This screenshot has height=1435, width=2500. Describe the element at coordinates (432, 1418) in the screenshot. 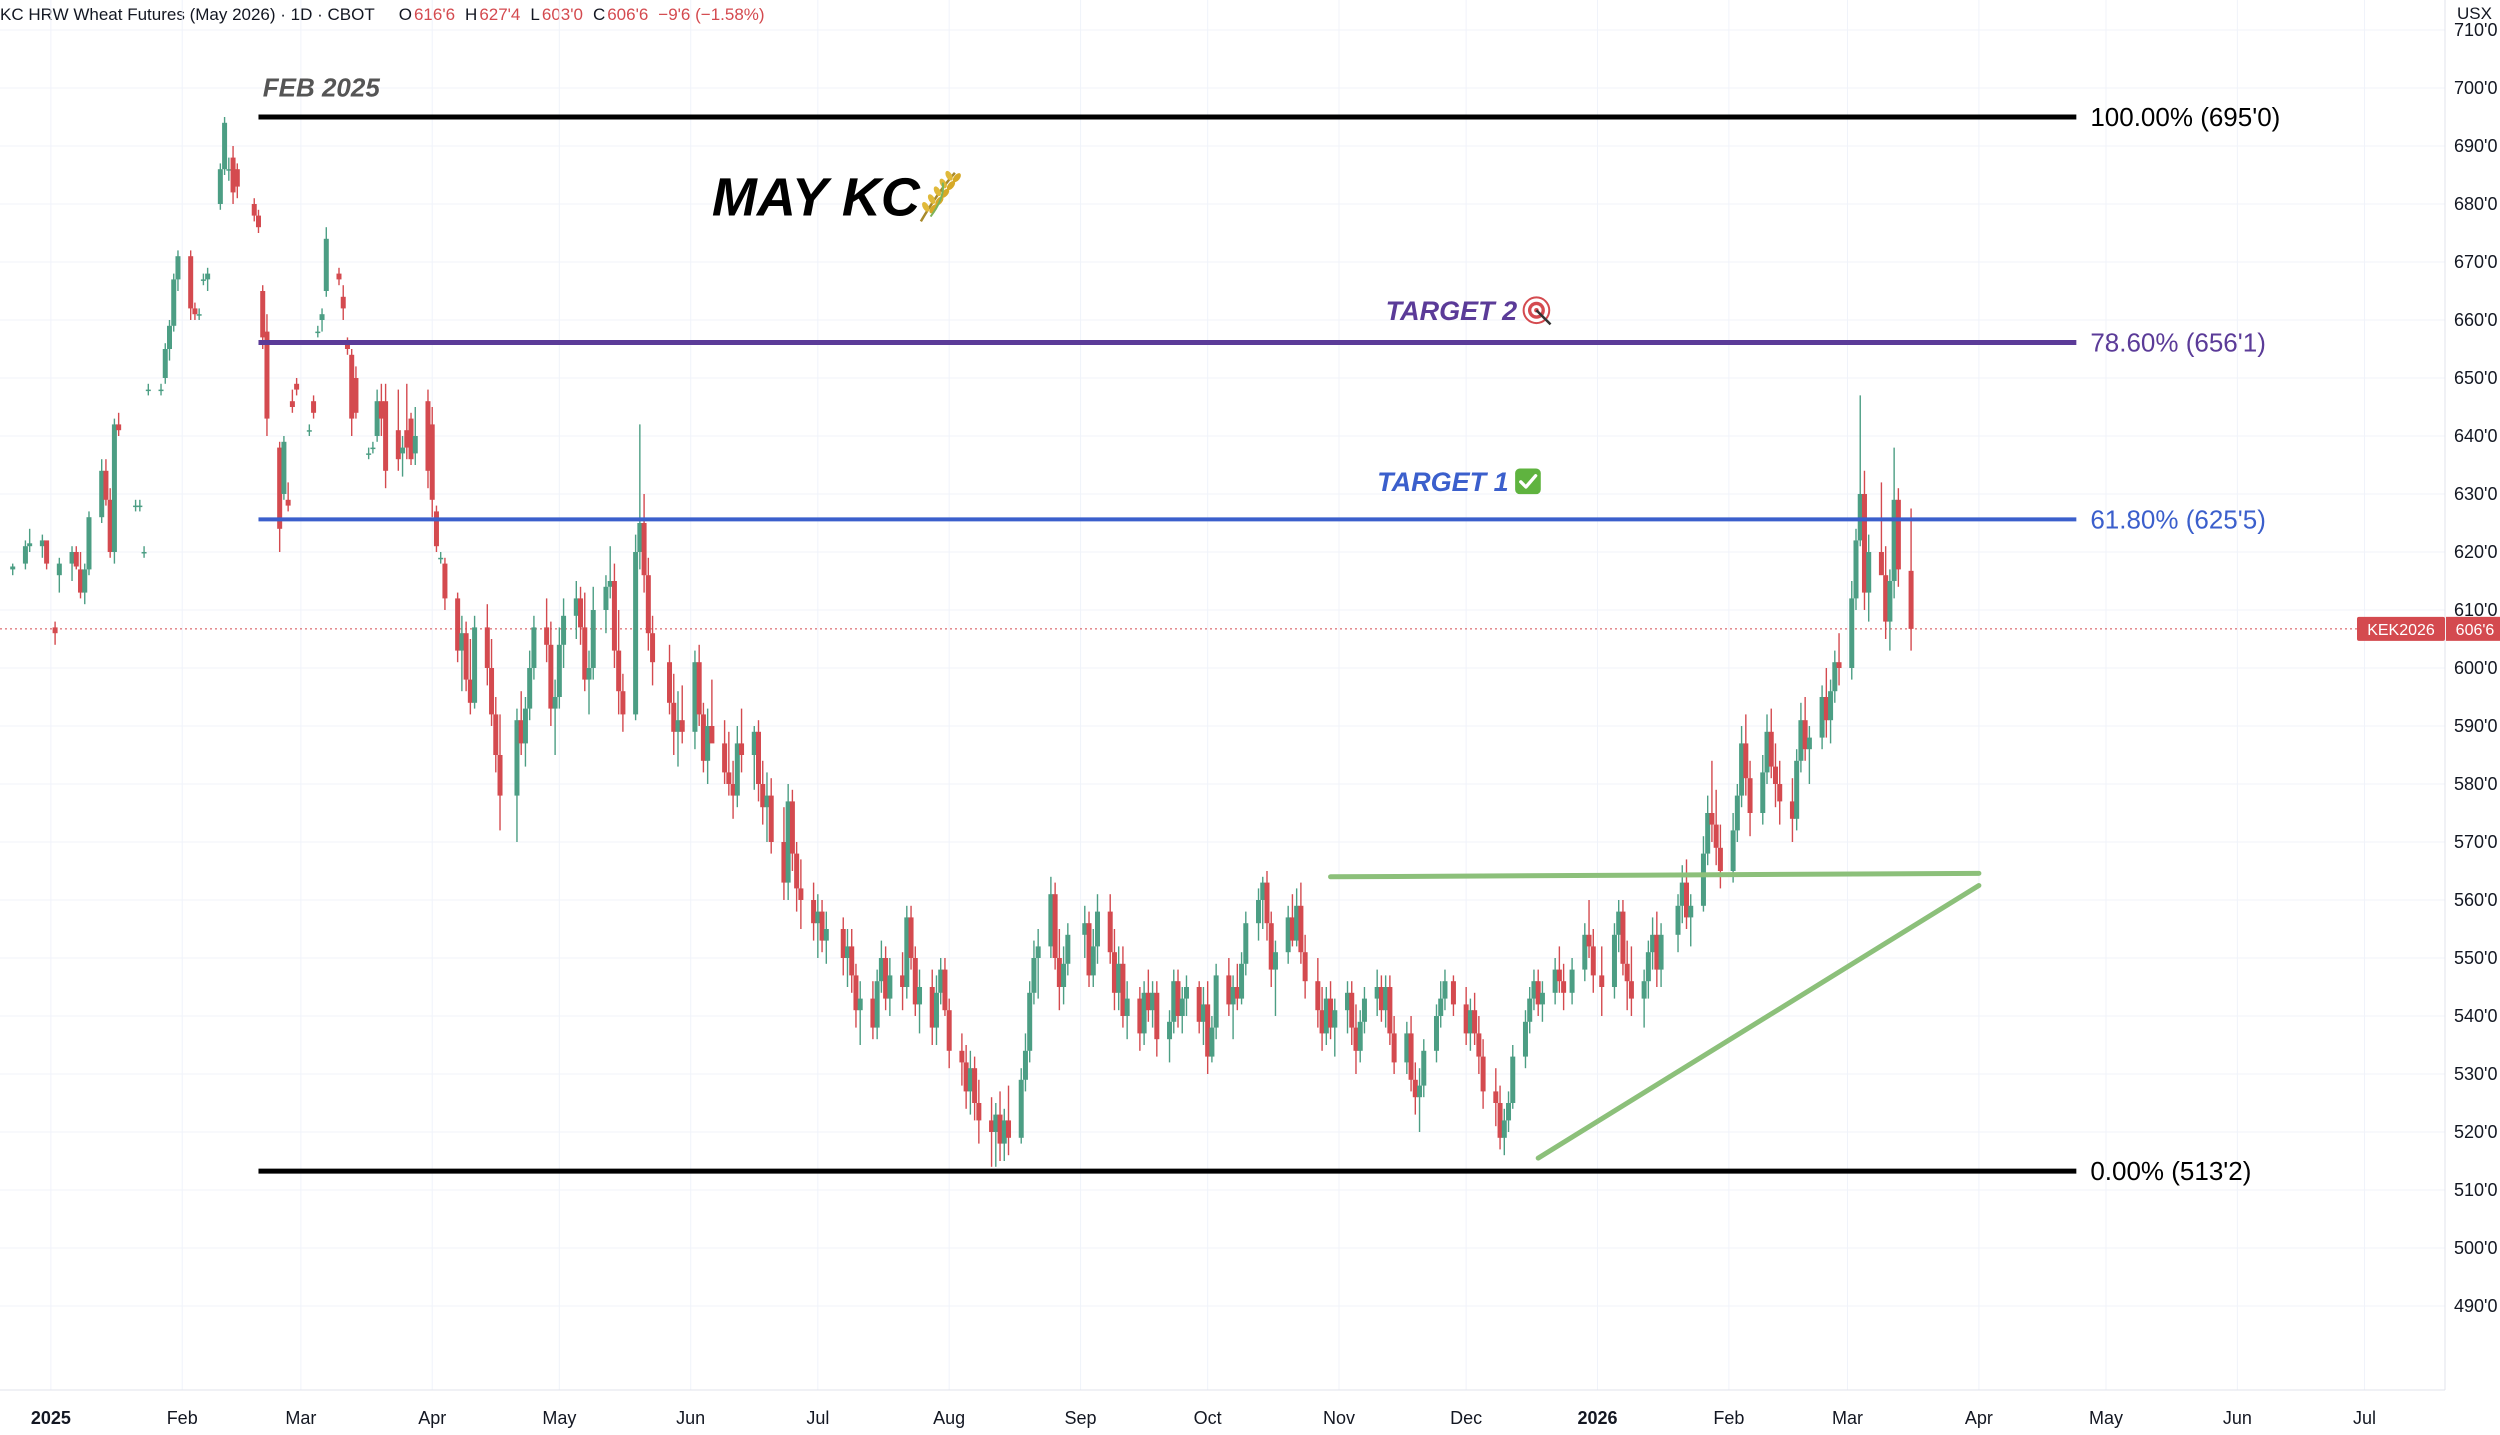

I see `x-tick-label: Apr` at that location.